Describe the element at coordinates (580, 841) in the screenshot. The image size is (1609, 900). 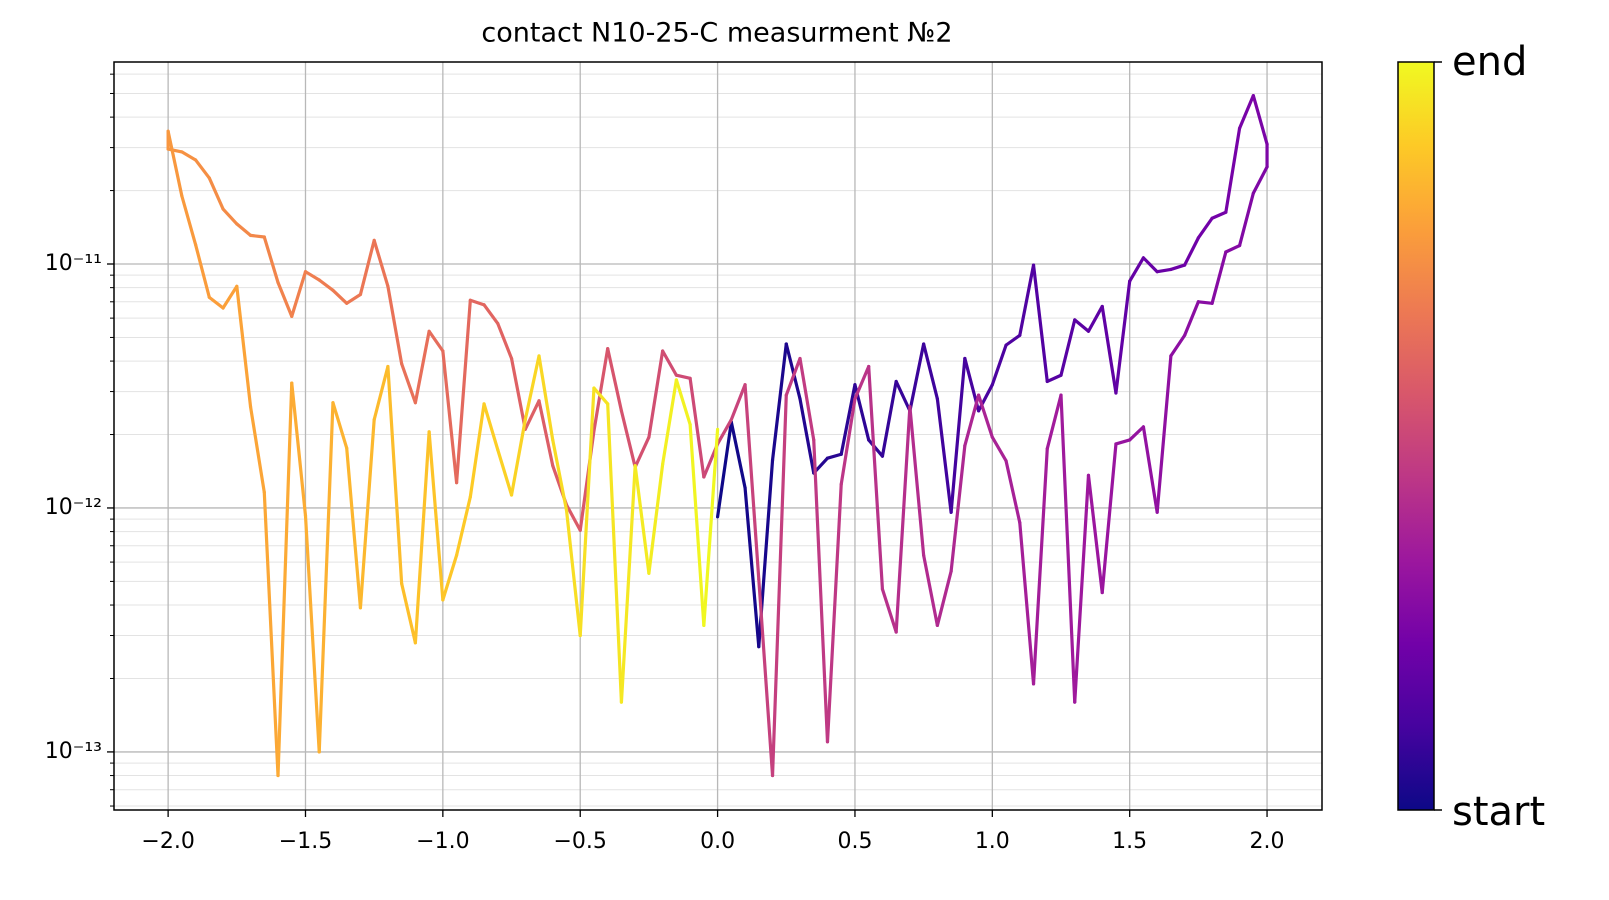
I see `x-tick-label: −0.5` at that location.